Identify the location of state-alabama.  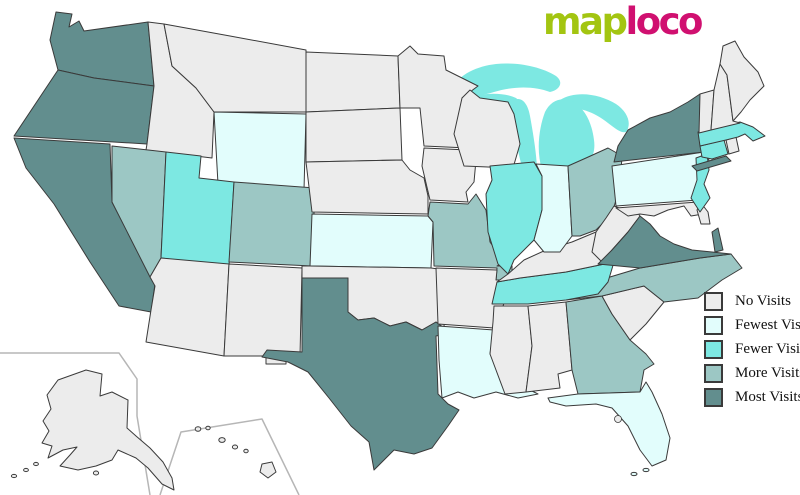
(549, 347).